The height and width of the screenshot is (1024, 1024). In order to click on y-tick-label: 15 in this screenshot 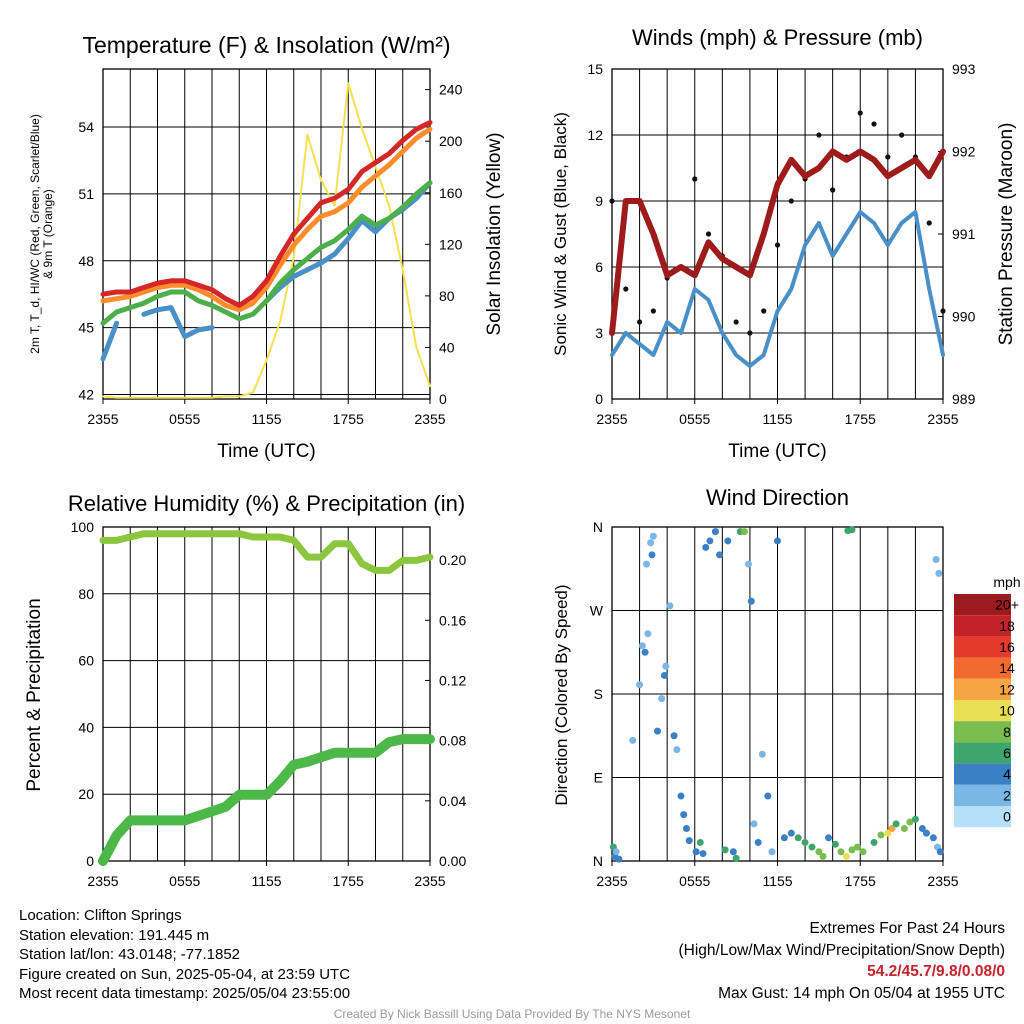, I will do `click(595, 69)`.